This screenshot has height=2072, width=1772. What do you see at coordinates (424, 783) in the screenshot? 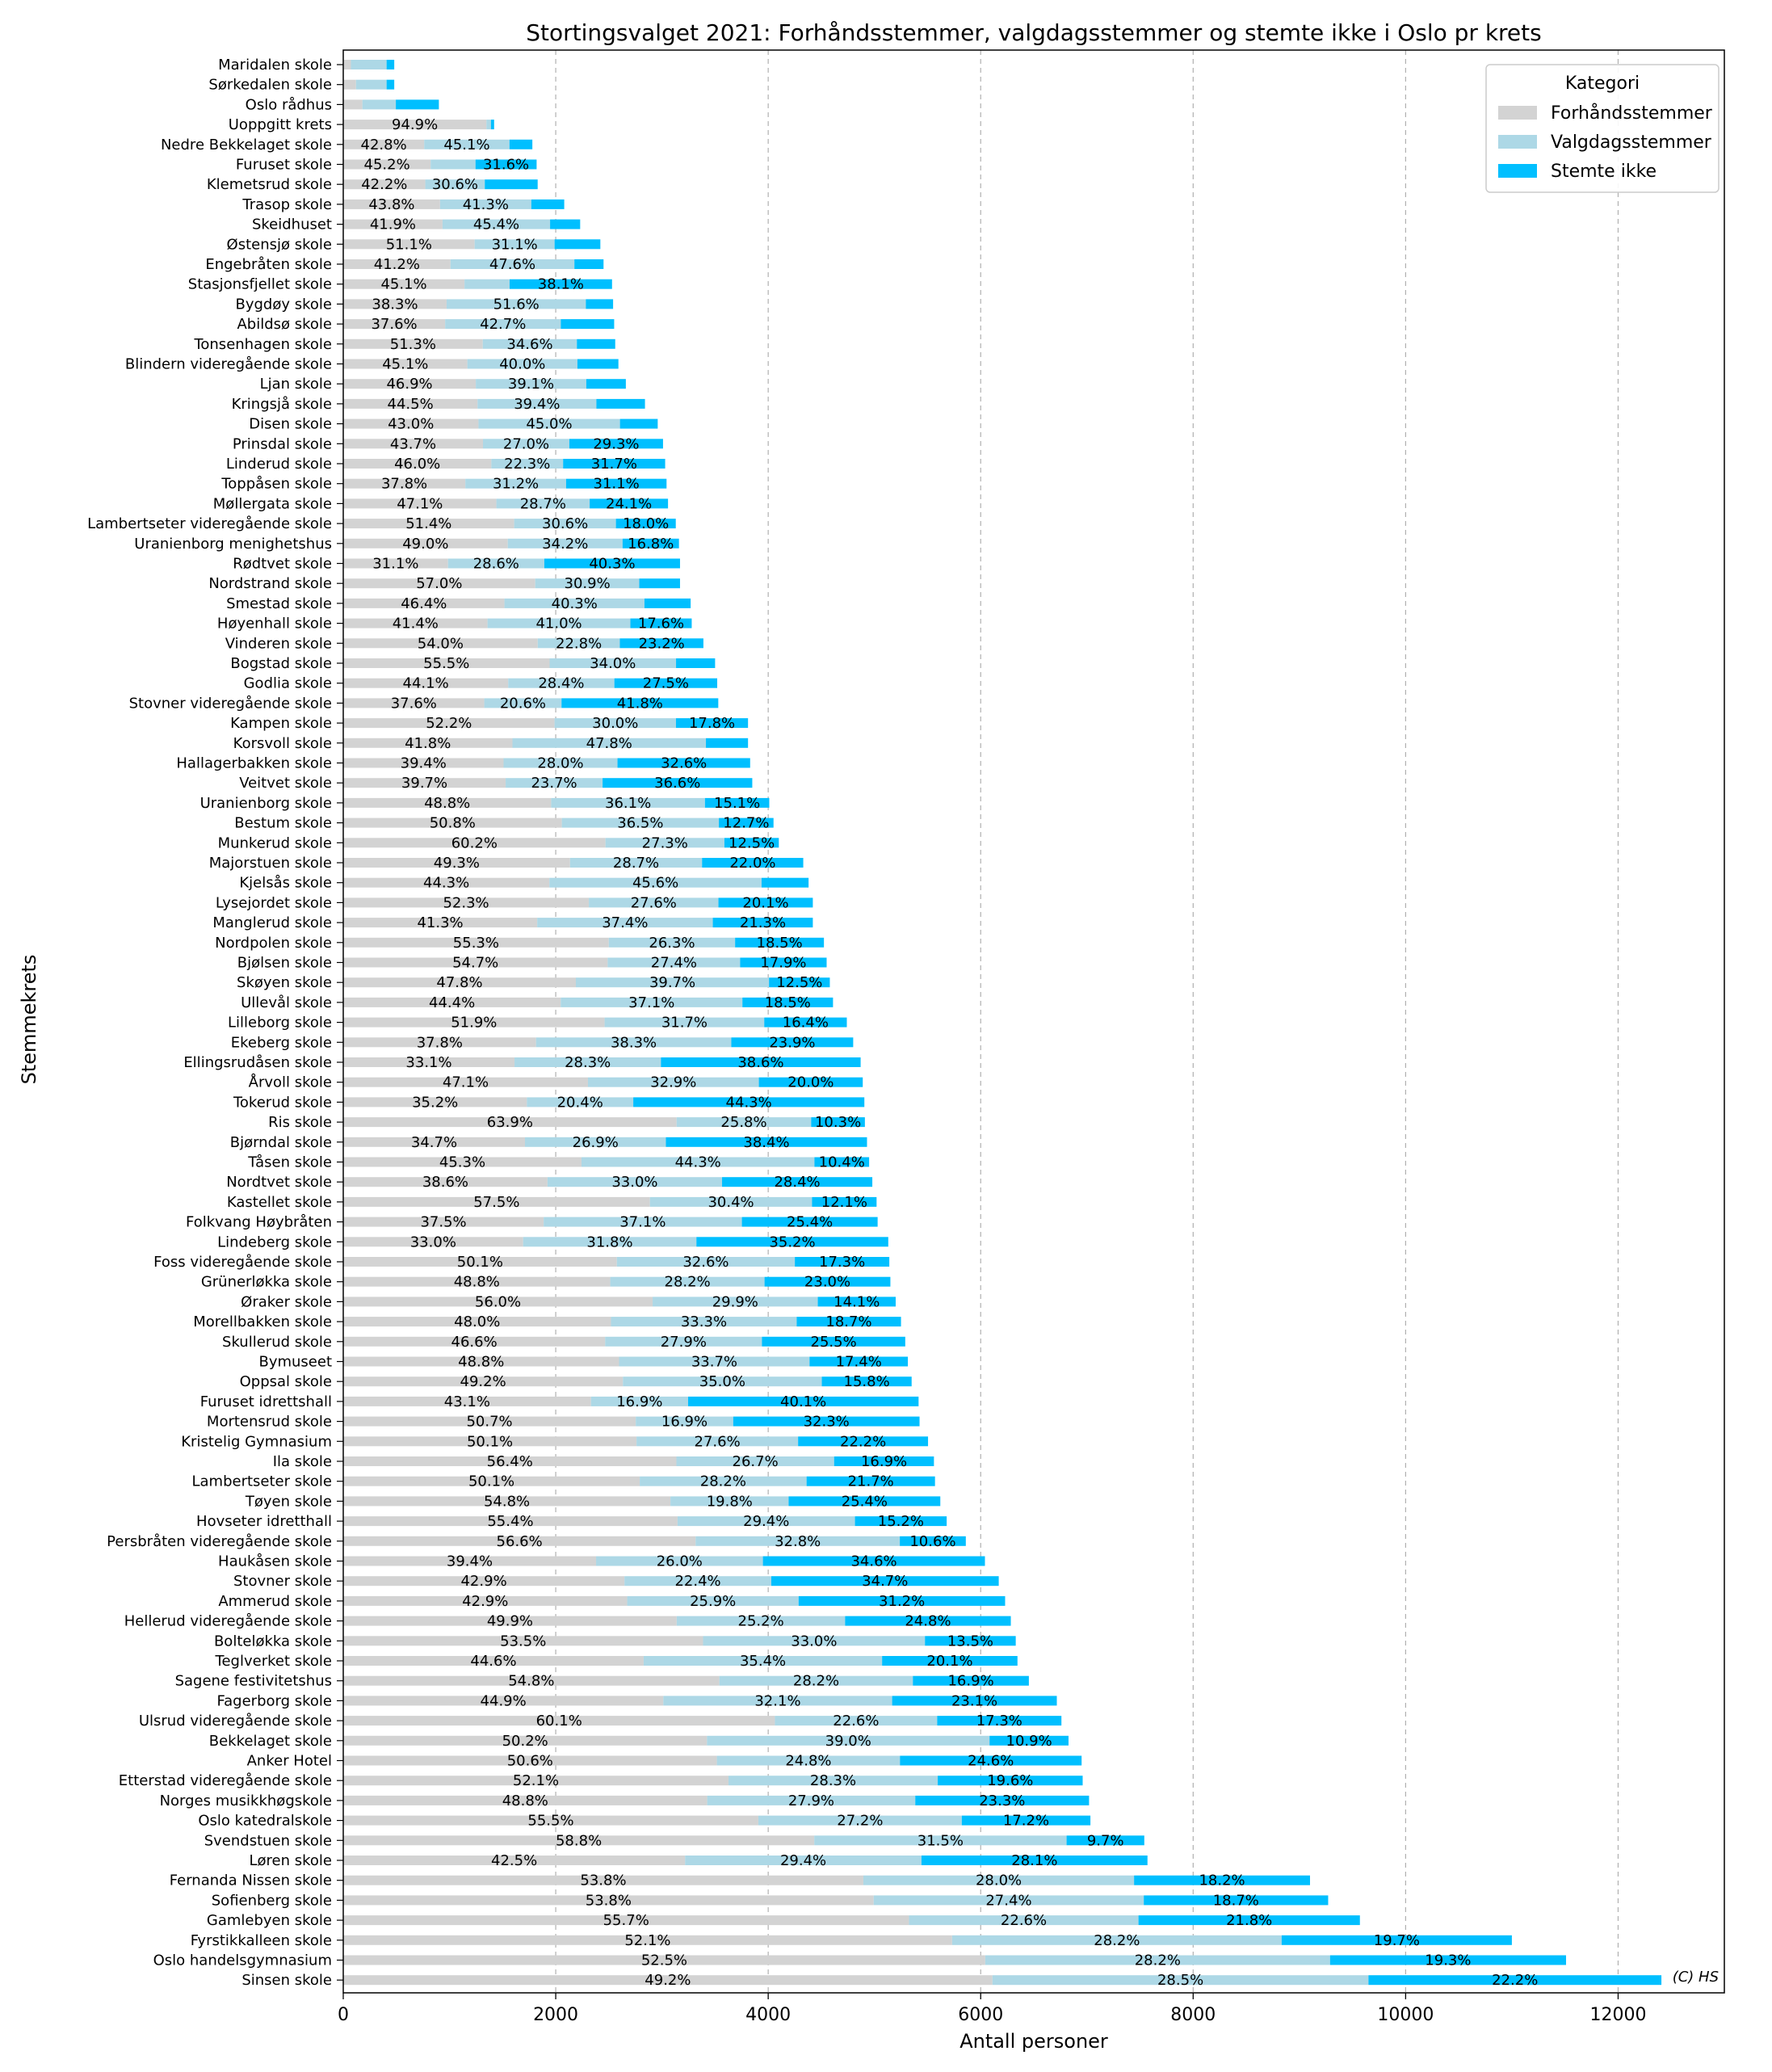
I see `percent-label-forhandsstemmer: 39.7%` at bounding box center [424, 783].